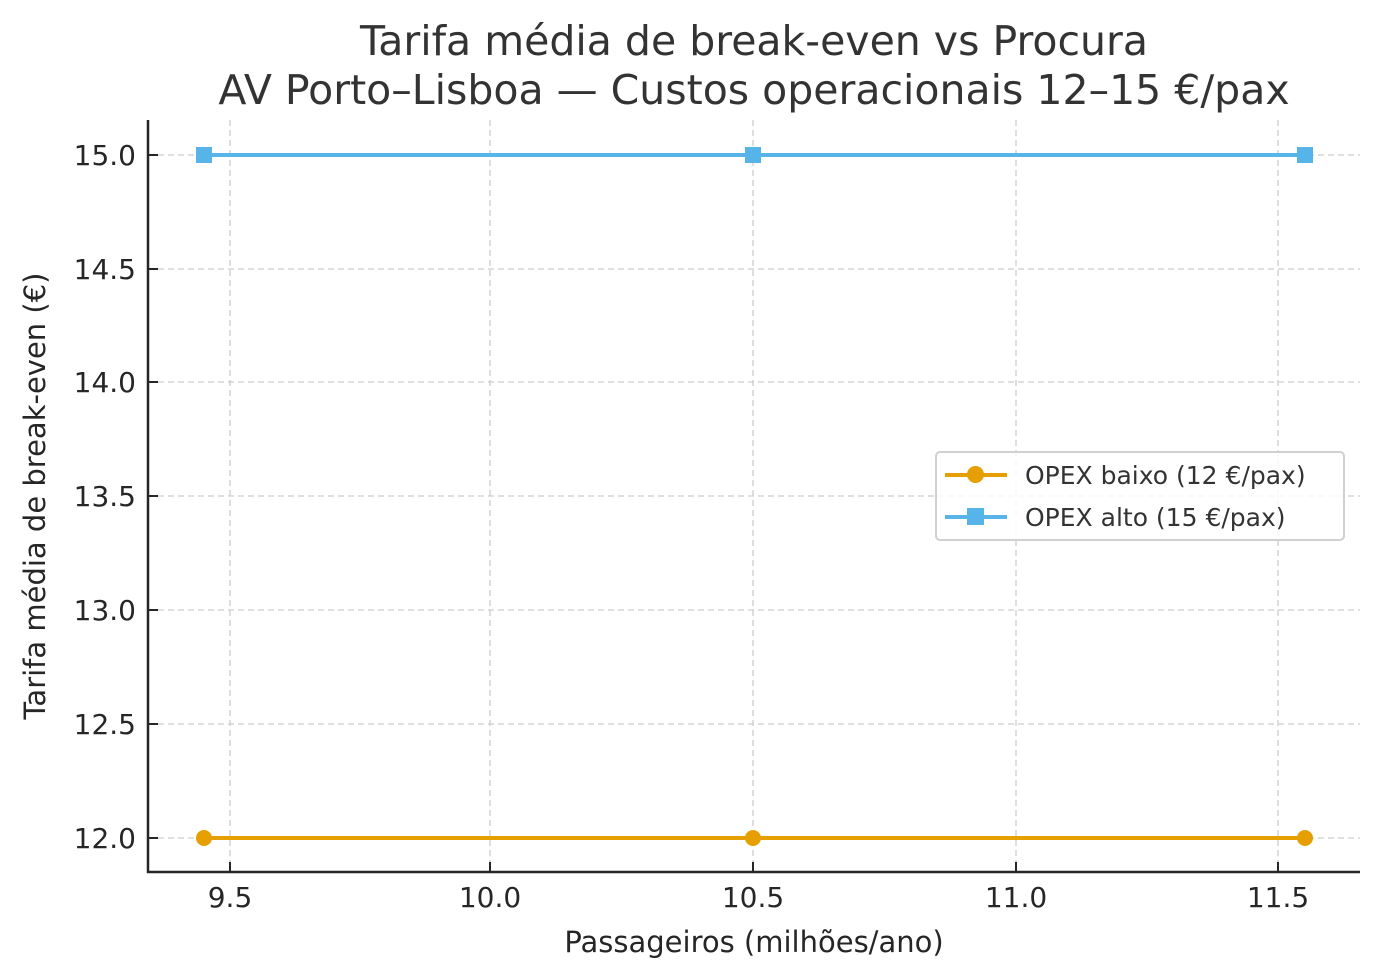 The width and height of the screenshot is (1380, 980). I want to click on x-tick-label: 9.5, so click(230, 897).